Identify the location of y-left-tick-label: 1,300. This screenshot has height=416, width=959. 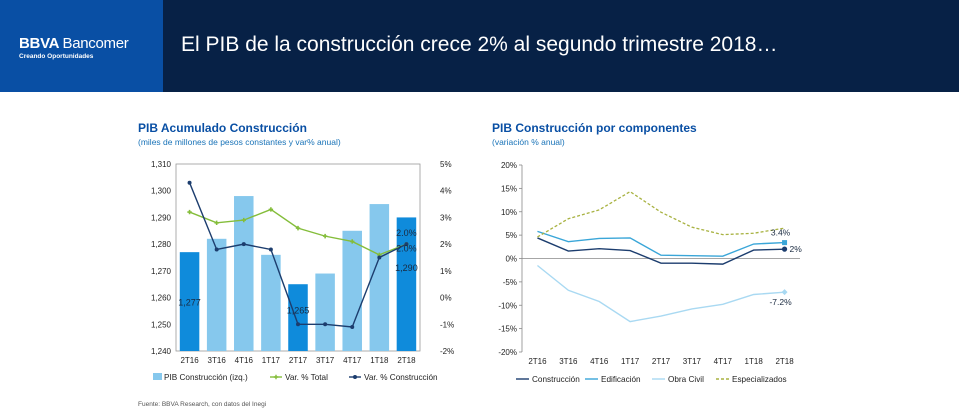
(161, 191).